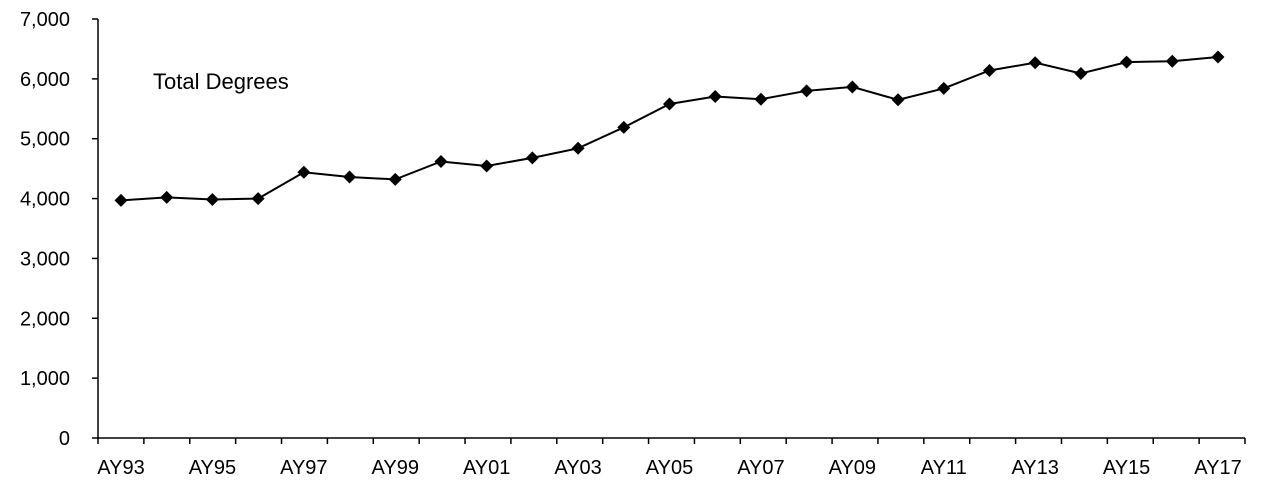 The image size is (1262, 484). Describe the element at coordinates (486, 468) in the screenshot. I see `x-tick-label: AY01` at that location.